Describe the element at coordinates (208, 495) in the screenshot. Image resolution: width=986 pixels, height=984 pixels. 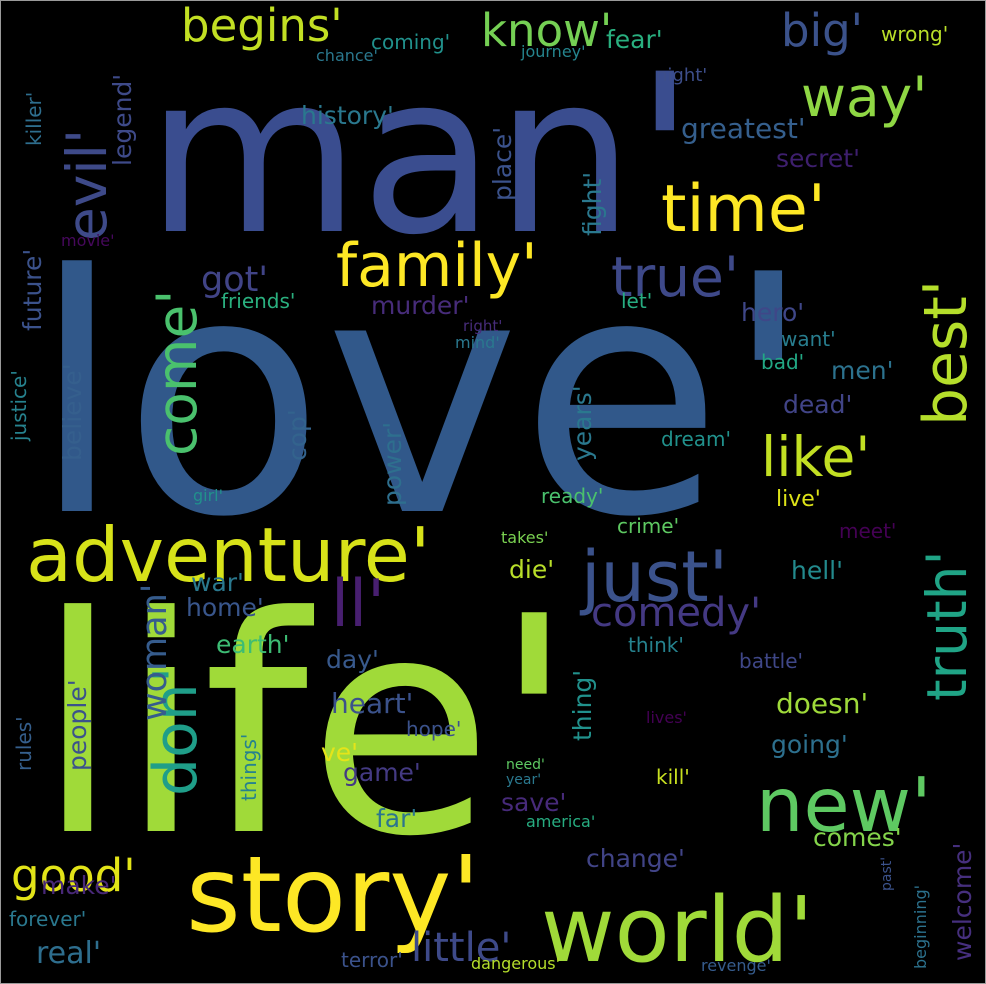
I see `cloud-word: girl'` at that location.